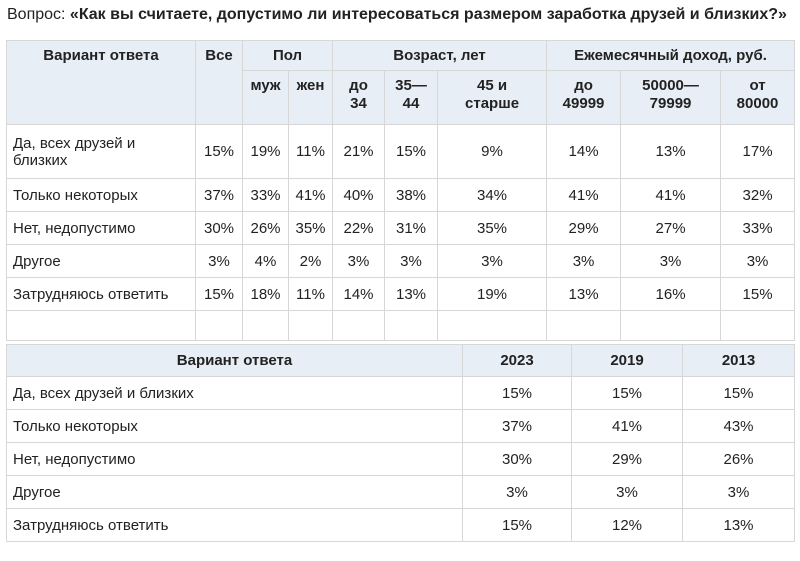 The image size is (800, 561). I want to click on cell-value: 18%, so click(265, 294).